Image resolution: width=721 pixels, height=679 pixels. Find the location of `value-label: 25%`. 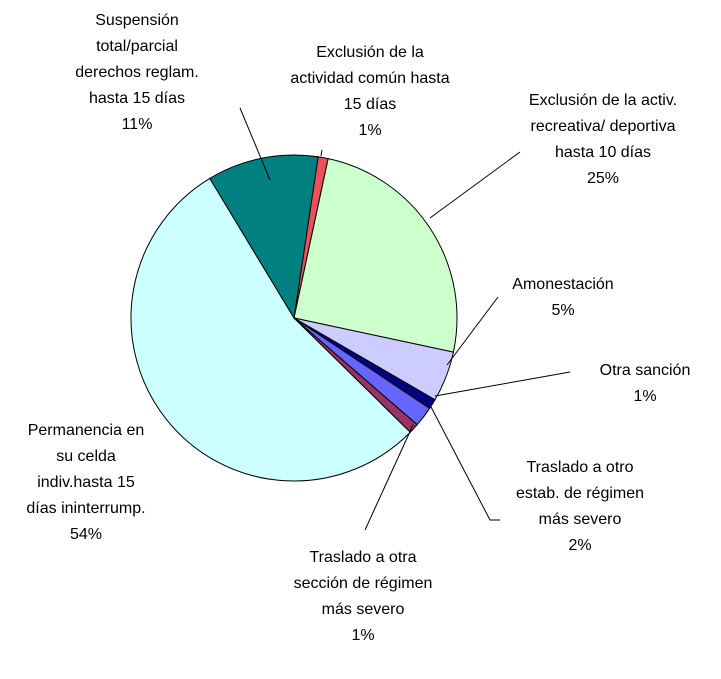

value-label: 25% is located at coordinates (603, 178).